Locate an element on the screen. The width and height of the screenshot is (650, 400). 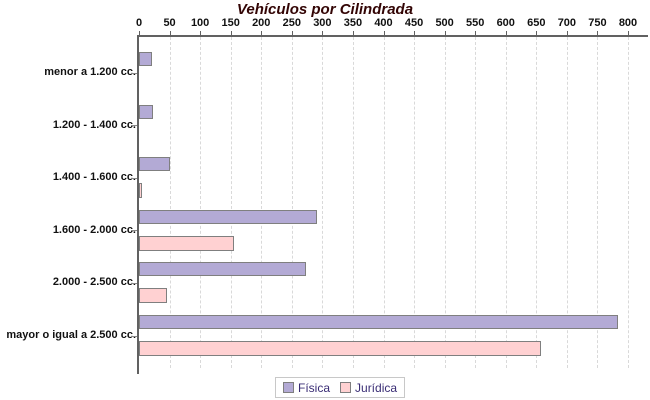
x-tick-label: 350 is located at coordinates (353, 23).